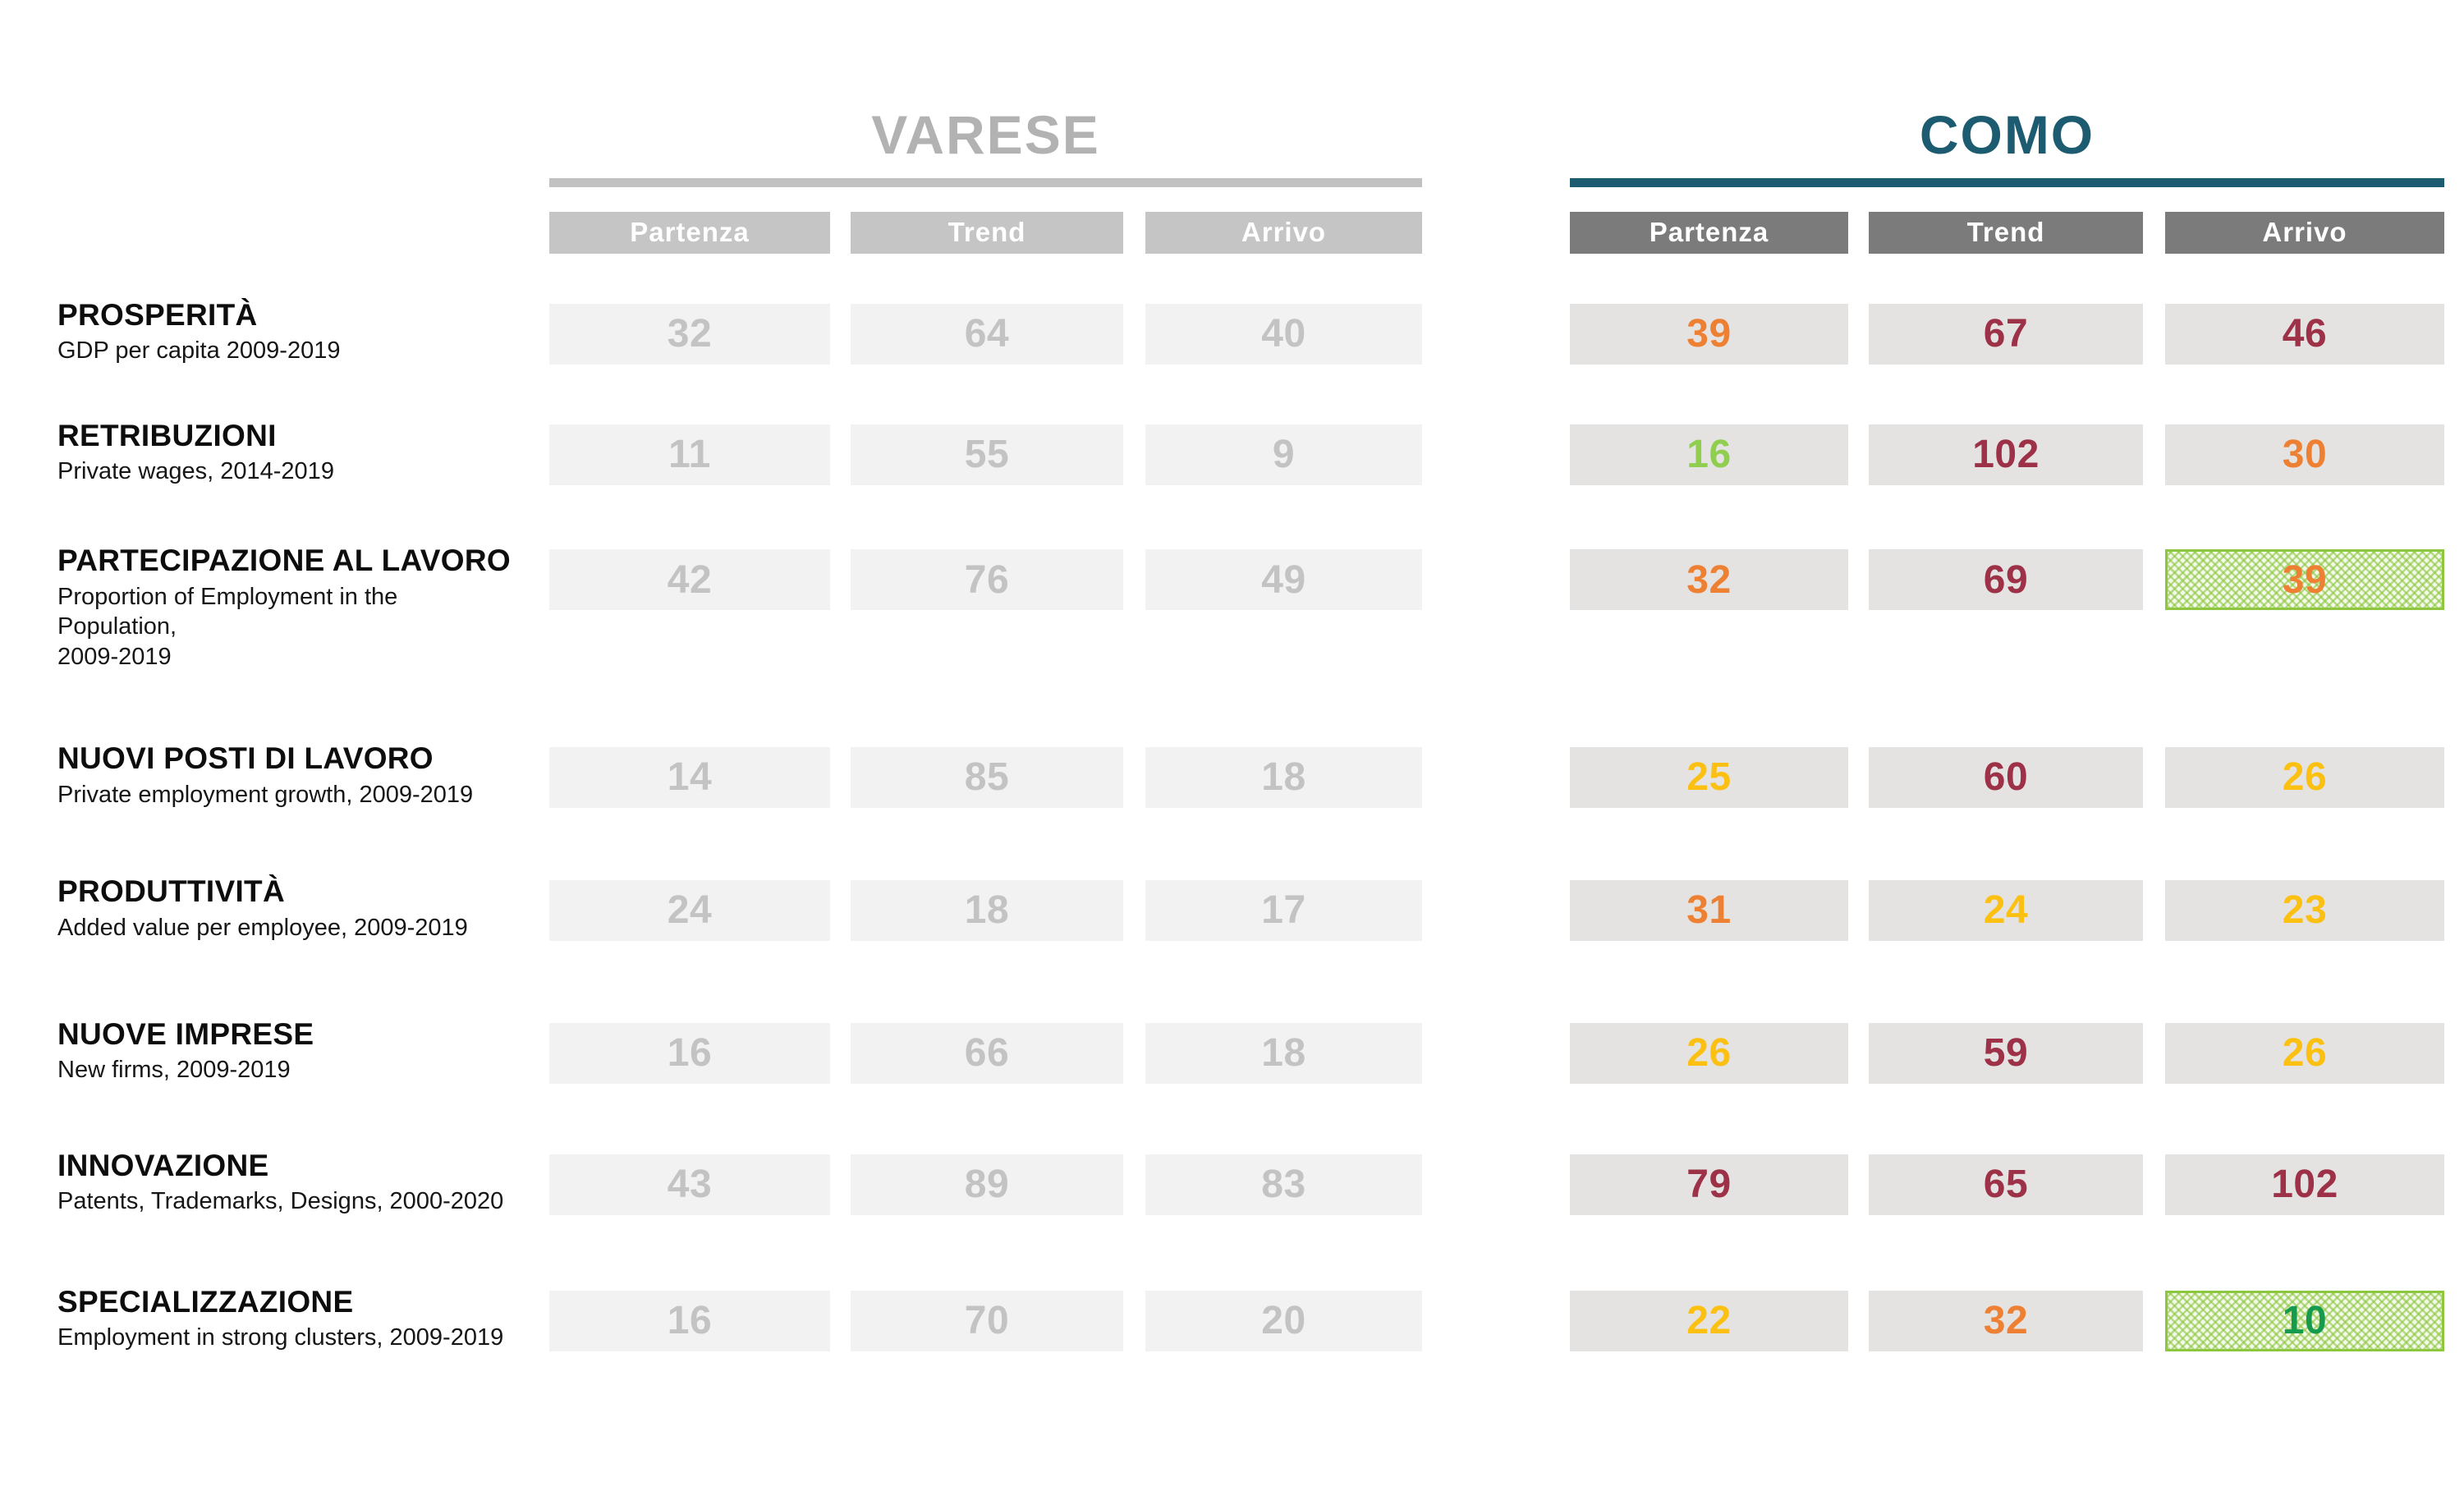 This screenshot has height=1491, width=2464. What do you see at coordinates (690, 232) in the screenshot?
I see `varese-col-header-partenza: Partenza` at bounding box center [690, 232].